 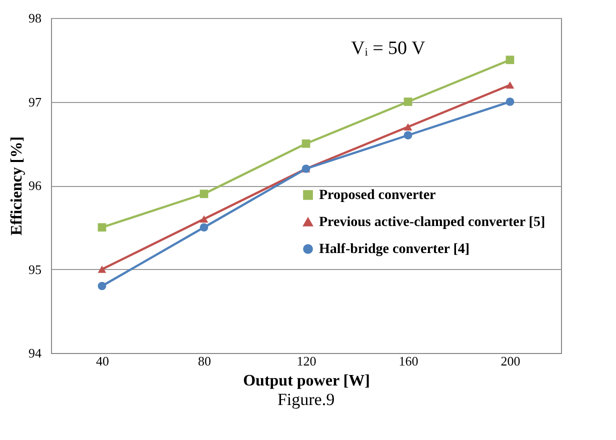 I want to click on y-tick-label: 95, so click(x=35, y=269).